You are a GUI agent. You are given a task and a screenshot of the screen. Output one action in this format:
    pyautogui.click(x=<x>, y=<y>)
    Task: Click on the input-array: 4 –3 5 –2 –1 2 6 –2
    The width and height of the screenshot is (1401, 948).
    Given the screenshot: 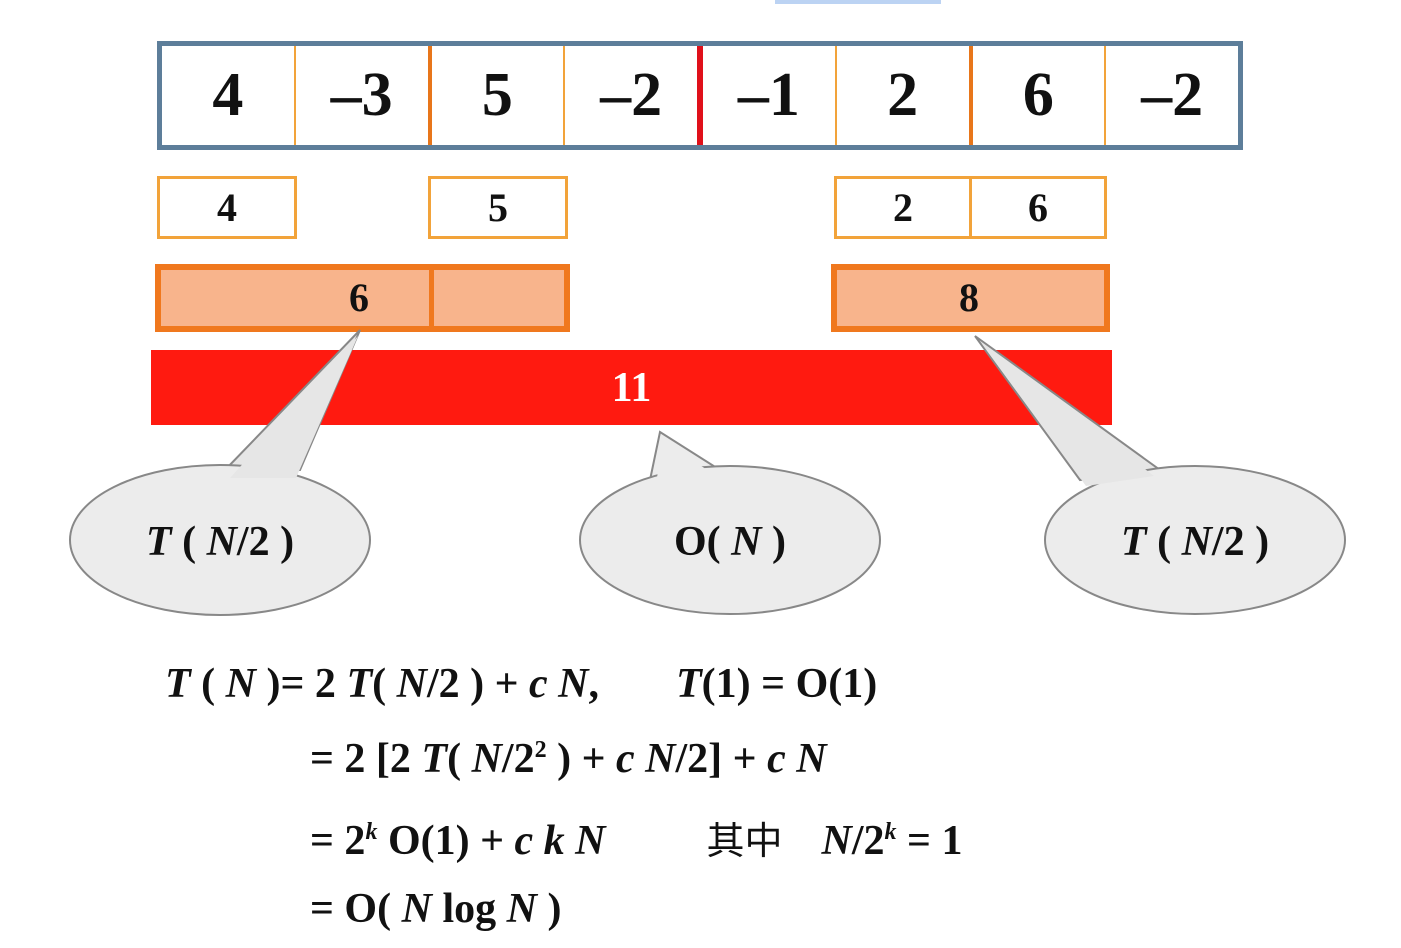 What is the action you would take?
    pyautogui.click(x=700, y=95)
    